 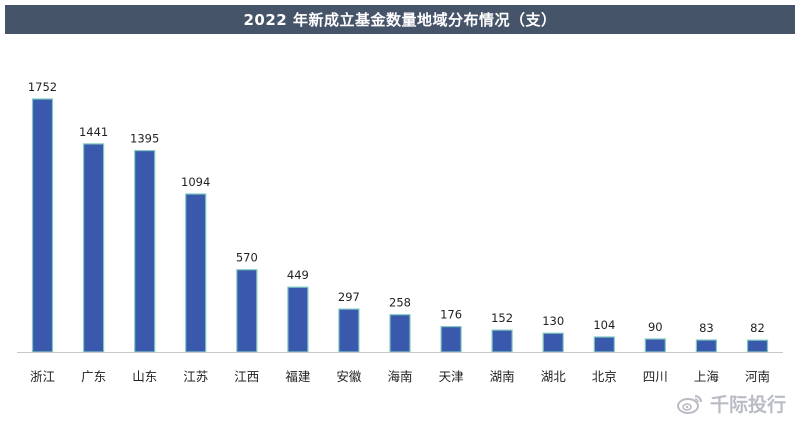 I want to click on x-tick-label: 安徽, so click(x=349, y=376).